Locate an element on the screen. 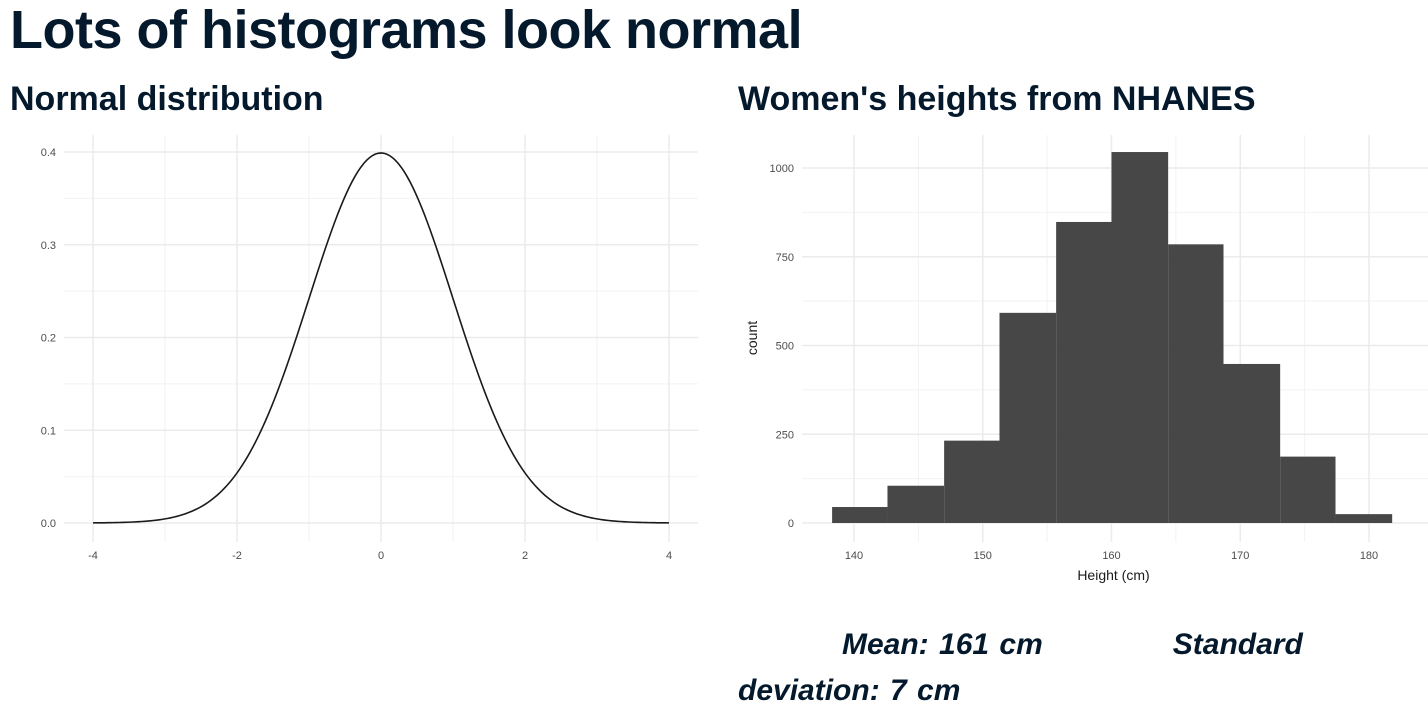 This screenshot has height=720, width=1428. y-tick-label: 250 is located at coordinates (785, 435).